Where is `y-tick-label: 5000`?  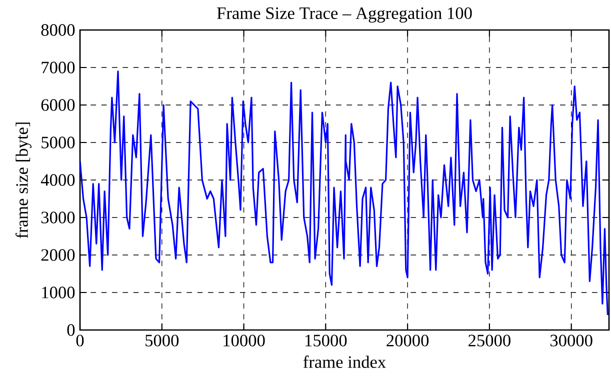 y-tick-label: 5000 is located at coordinates (58, 142).